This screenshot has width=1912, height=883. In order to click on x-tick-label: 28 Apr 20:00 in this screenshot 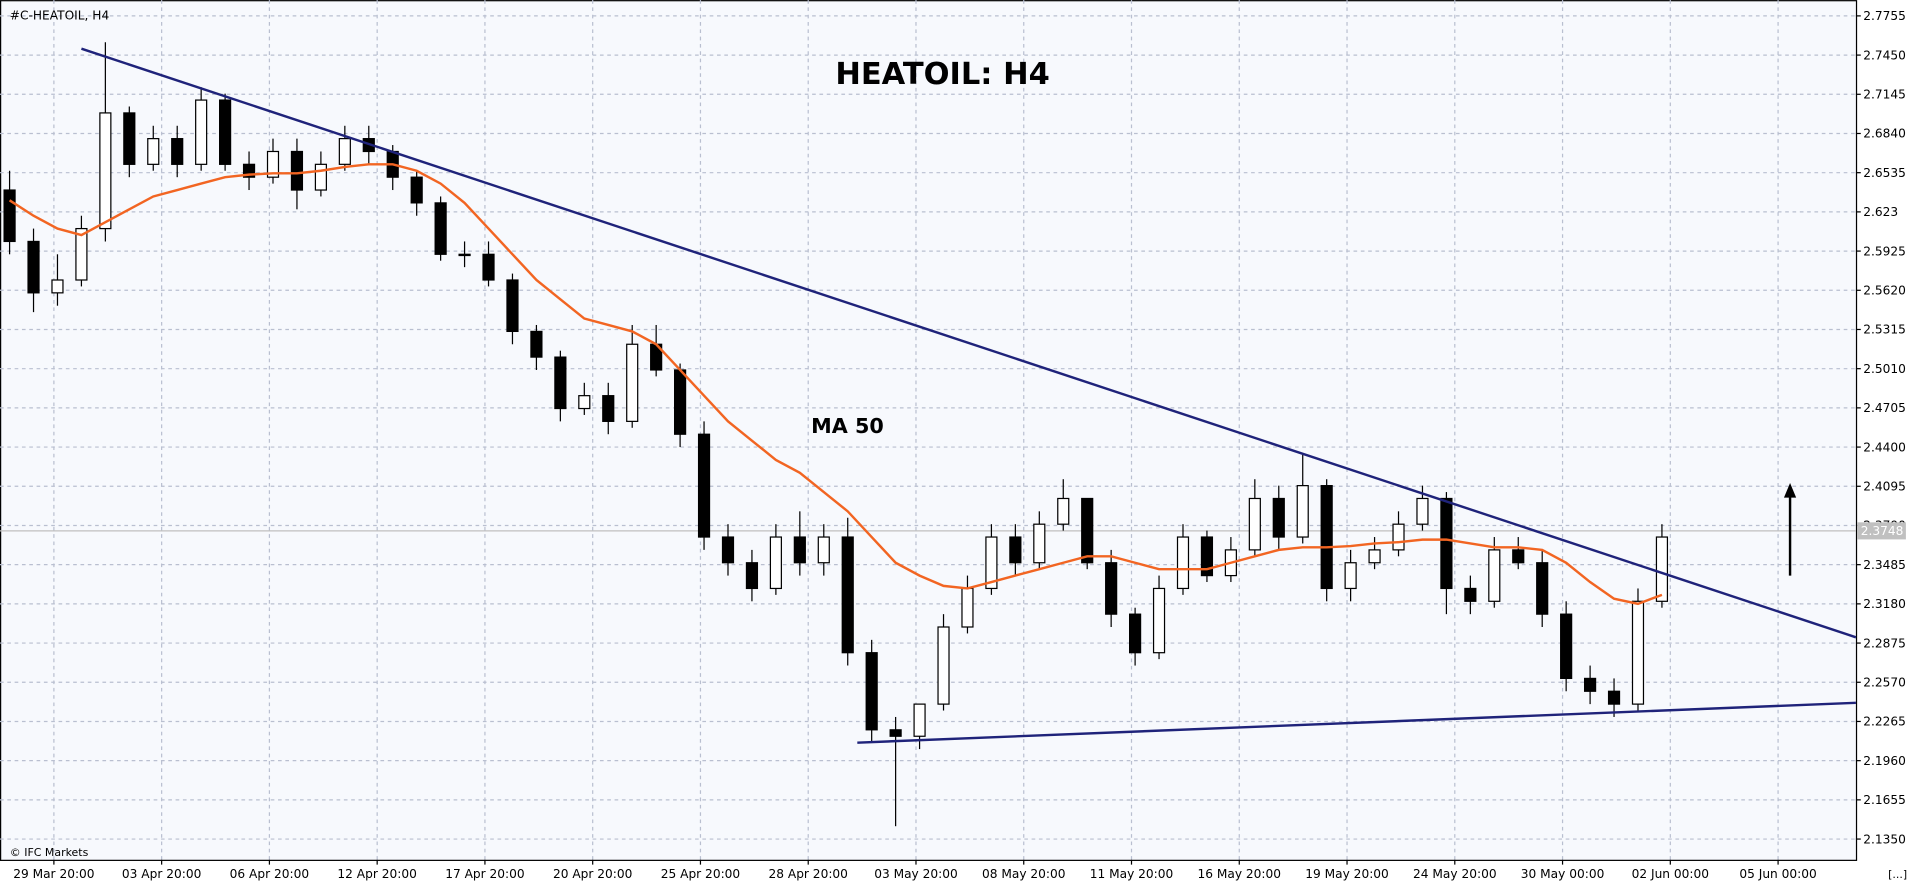, I will do `click(807, 874)`.